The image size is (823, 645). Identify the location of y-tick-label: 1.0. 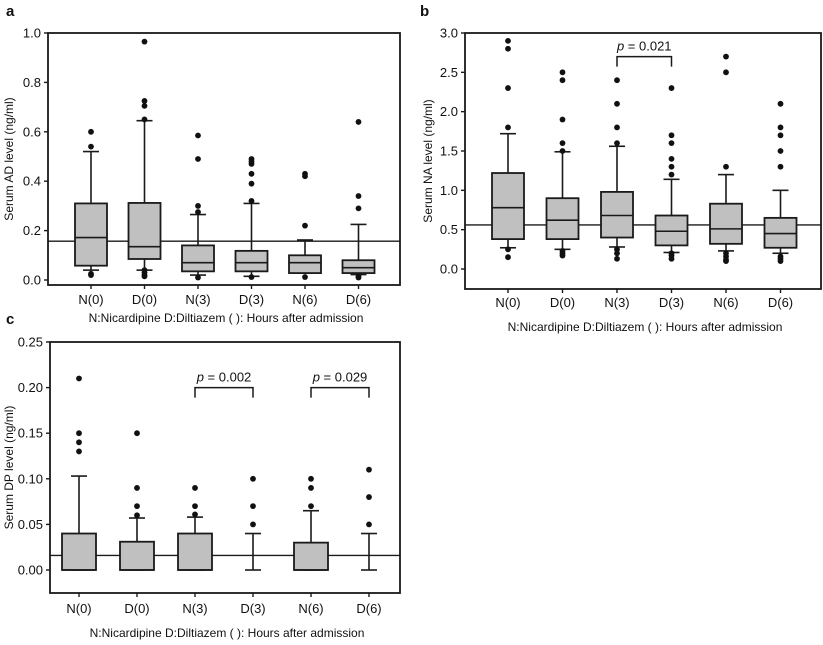
(32, 33).